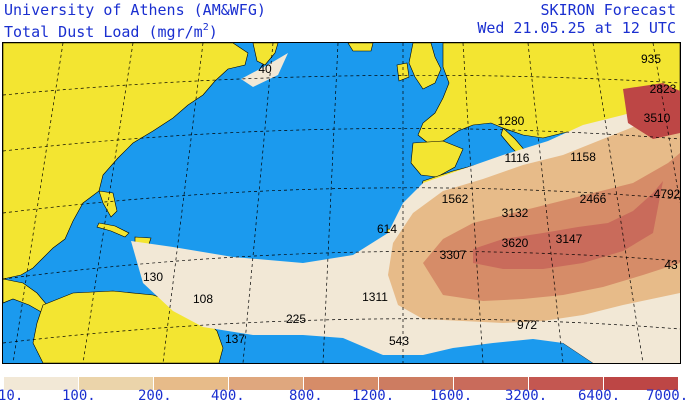  Describe the element at coordinates (265, 54) in the screenshot. I see `greenland` at that location.